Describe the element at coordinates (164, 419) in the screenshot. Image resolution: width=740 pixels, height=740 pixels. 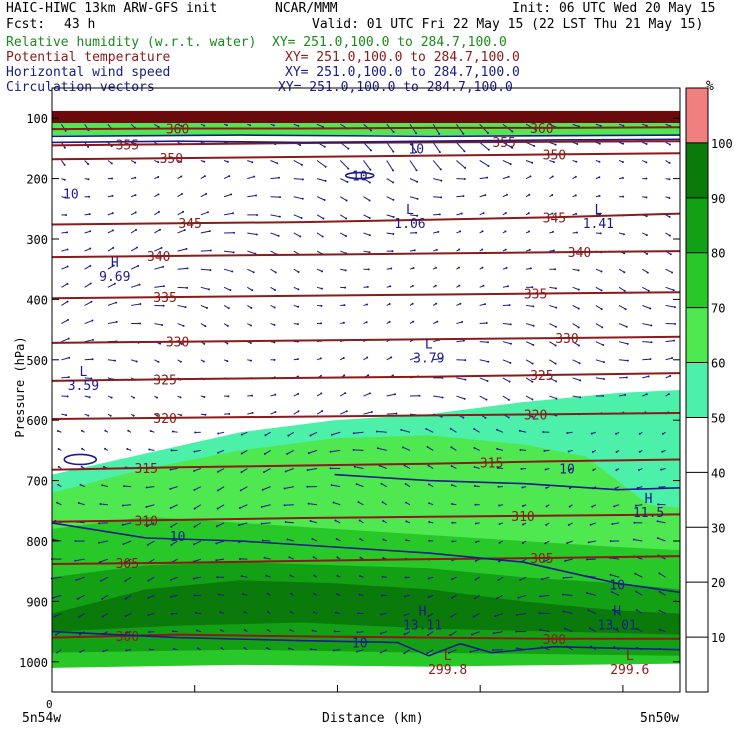
I see `theta-label: 320` at that location.